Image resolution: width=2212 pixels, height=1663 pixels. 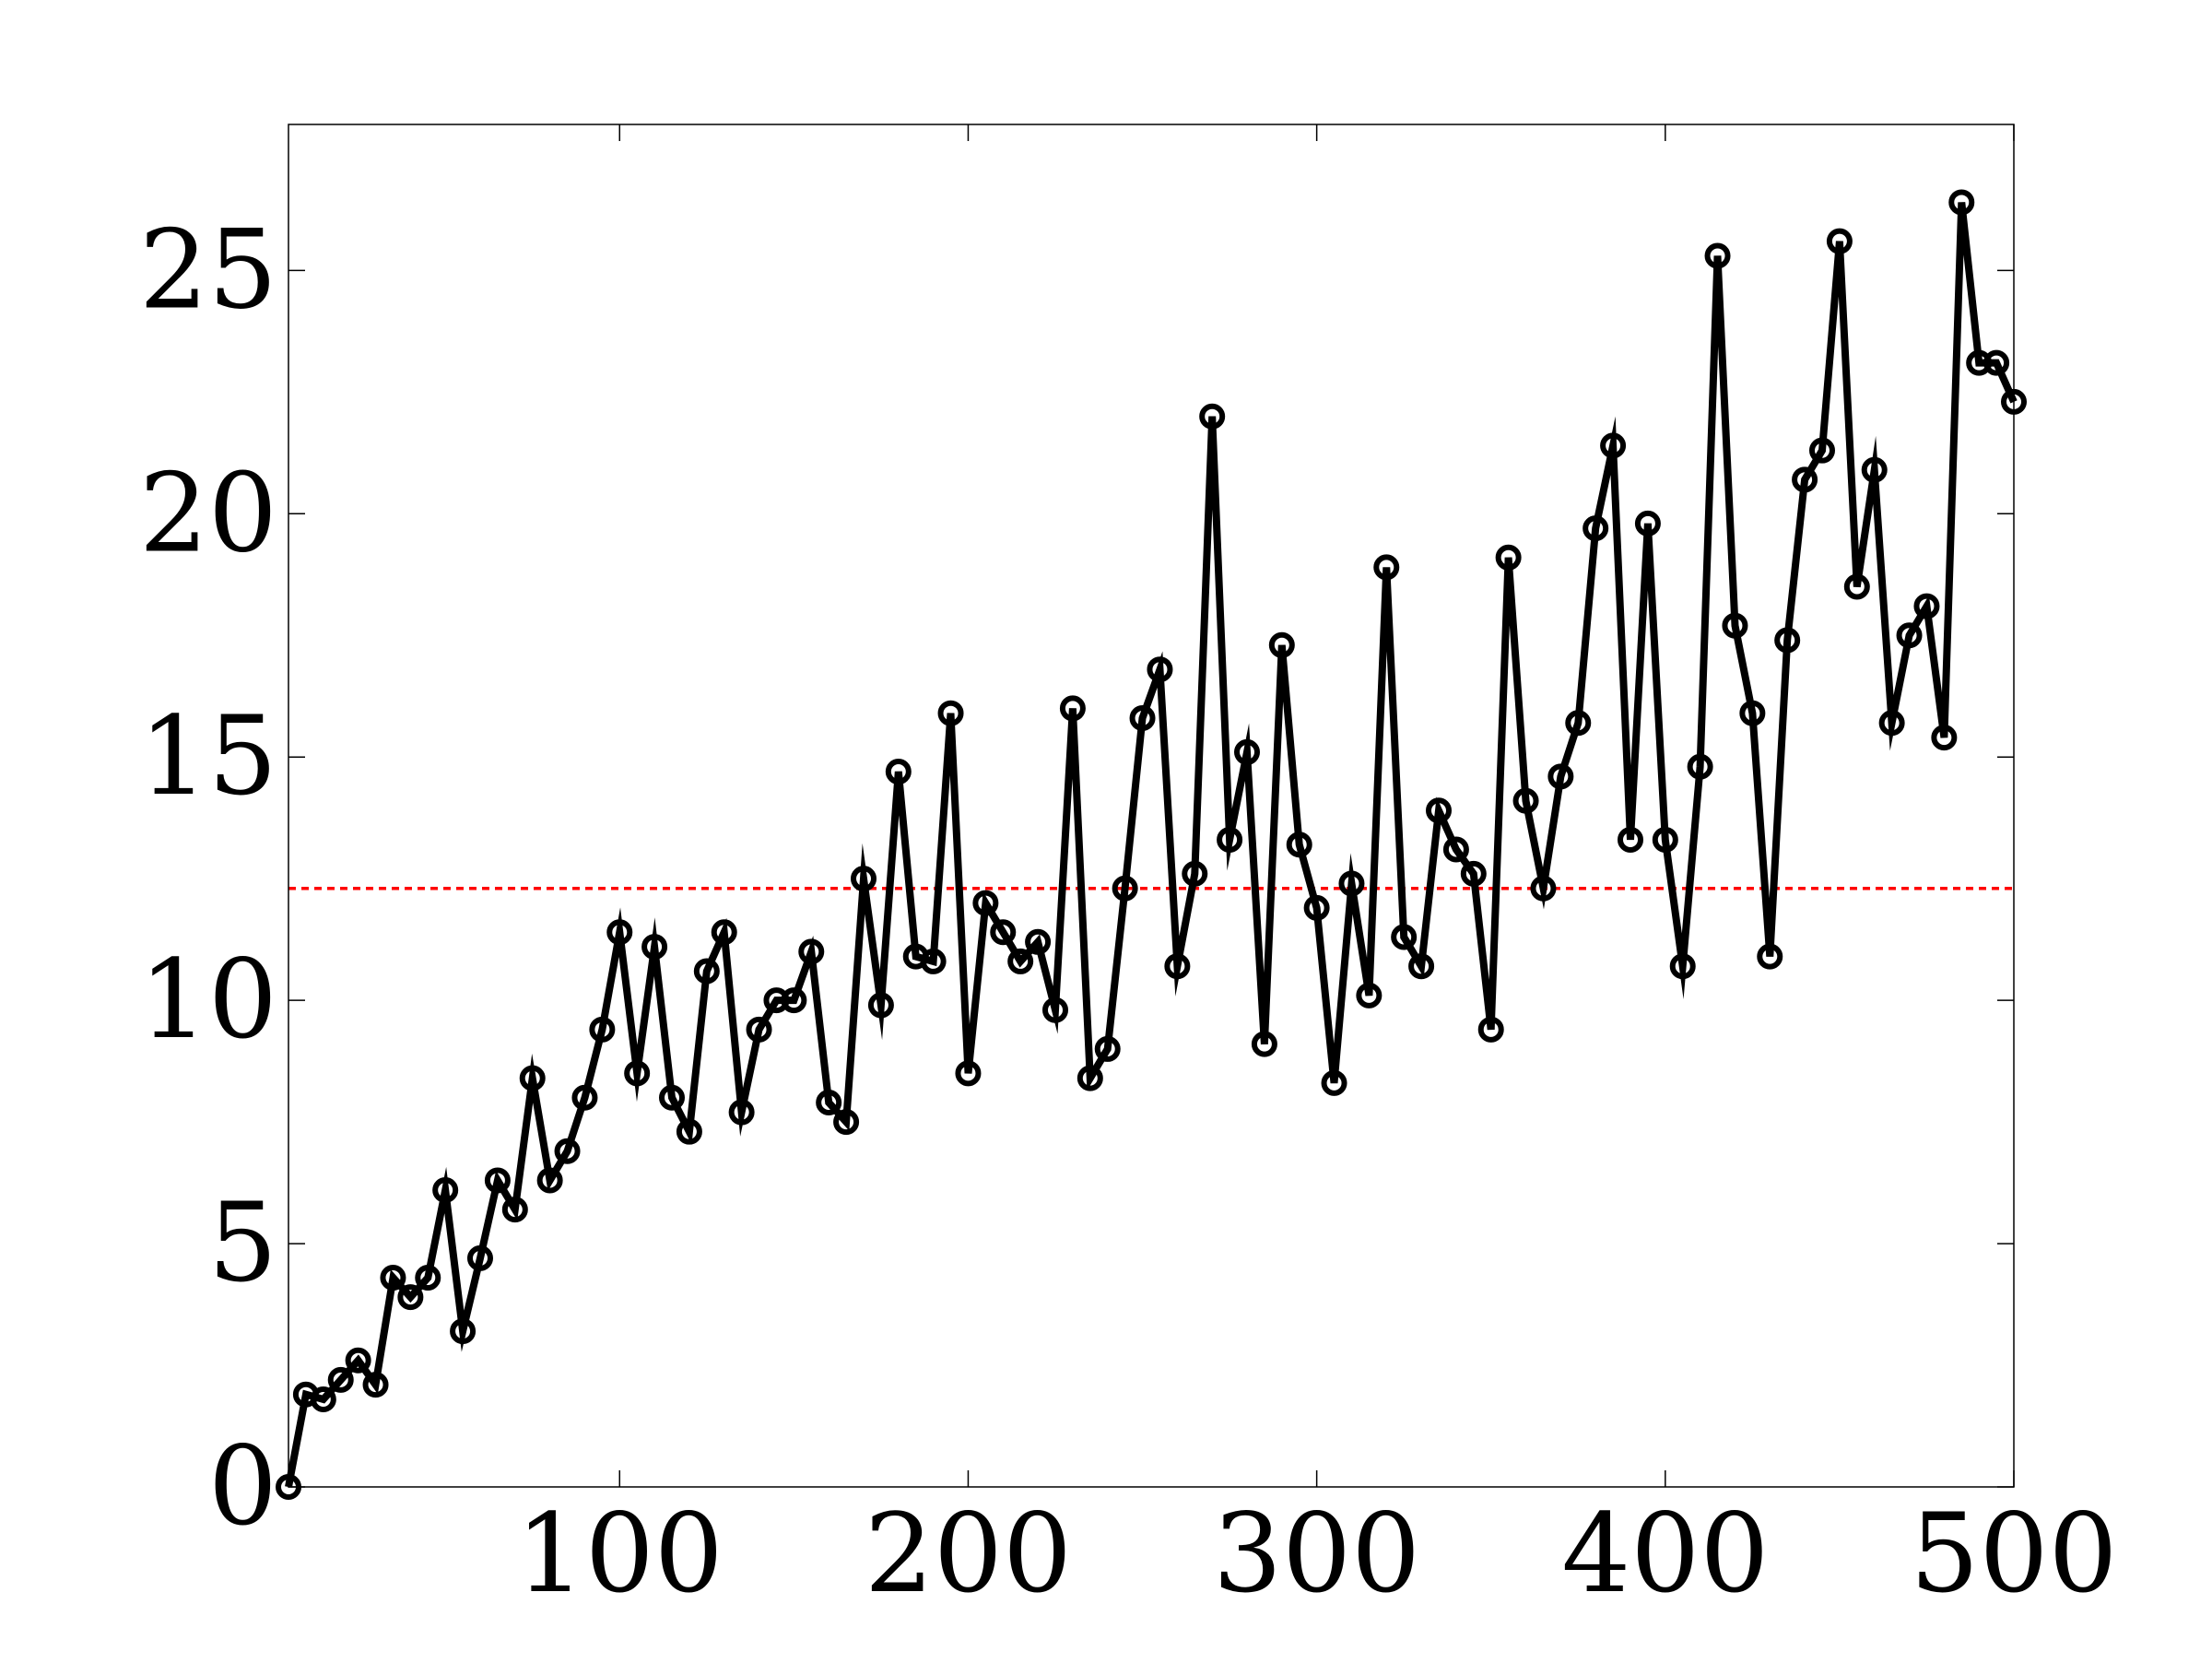 What do you see at coordinates (242, 1242) in the screenshot?
I see `y-tick-label: 5` at bounding box center [242, 1242].